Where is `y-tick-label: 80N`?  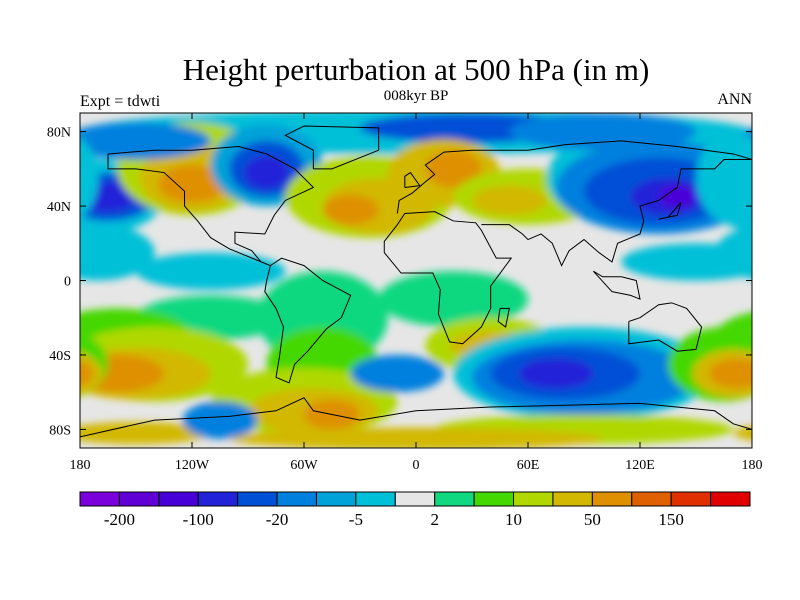 y-tick-label: 80N is located at coordinates (59, 133).